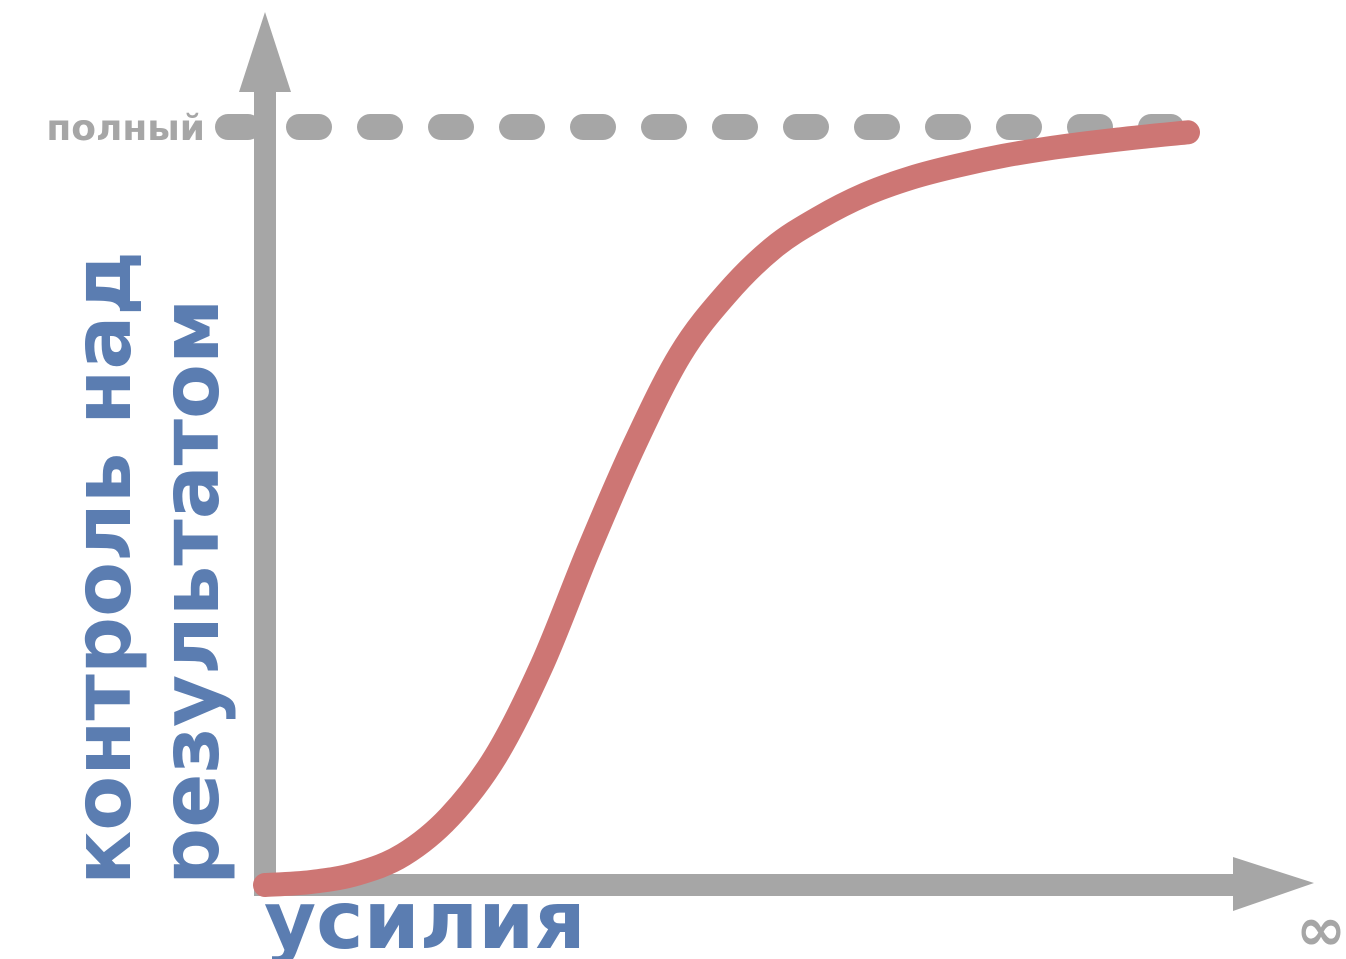 The height and width of the screenshot is (959, 1346). Describe the element at coordinates (102, 568) in the screenshot. I see `y-axis-label-line1: контроль над` at that location.